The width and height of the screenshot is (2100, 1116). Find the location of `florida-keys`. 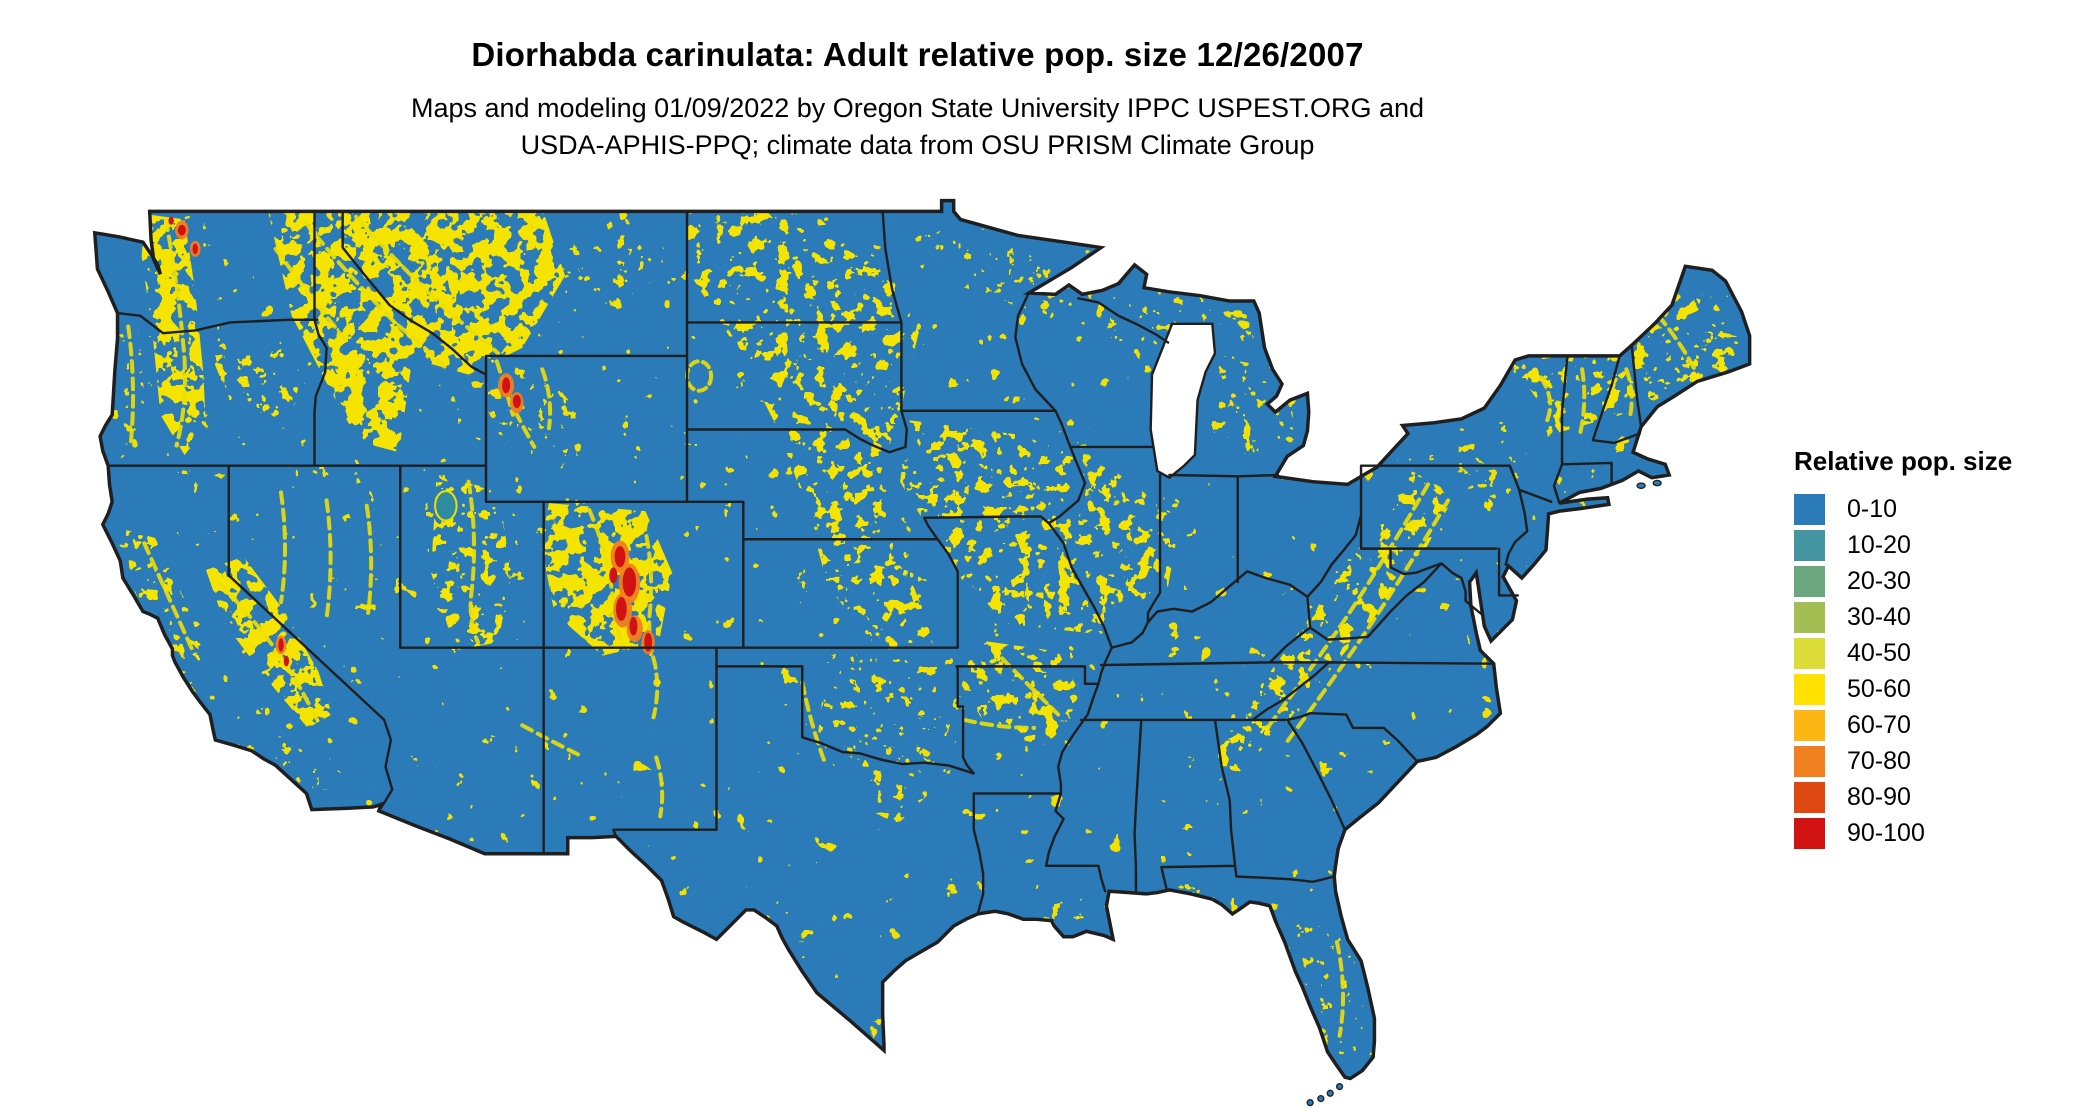

florida-keys is located at coordinates (1484, 793).